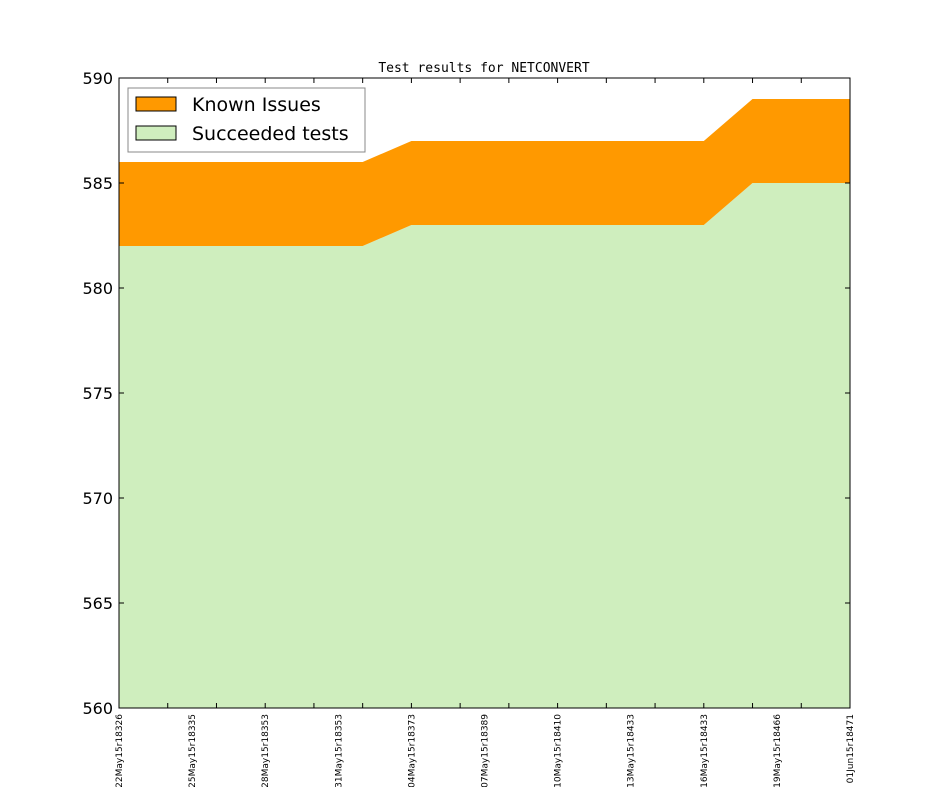 The image size is (944, 787). Describe the element at coordinates (270, 134) in the screenshot. I see `legend-label: Succeeded tests` at that location.